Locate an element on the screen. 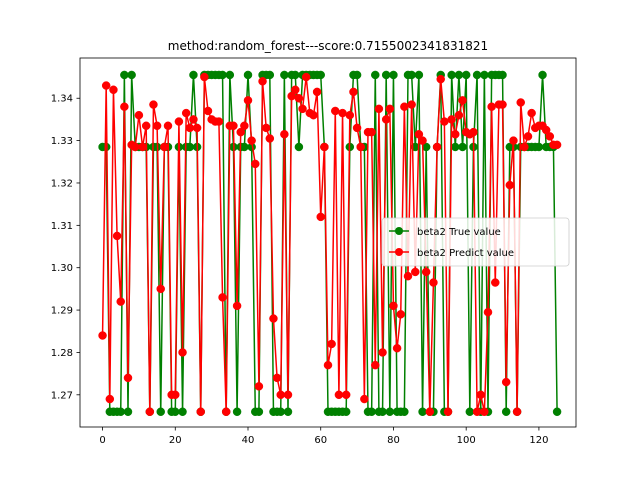 The image size is (640, 480). legend-label: beta2 True value is located at coordinates (459, 232).